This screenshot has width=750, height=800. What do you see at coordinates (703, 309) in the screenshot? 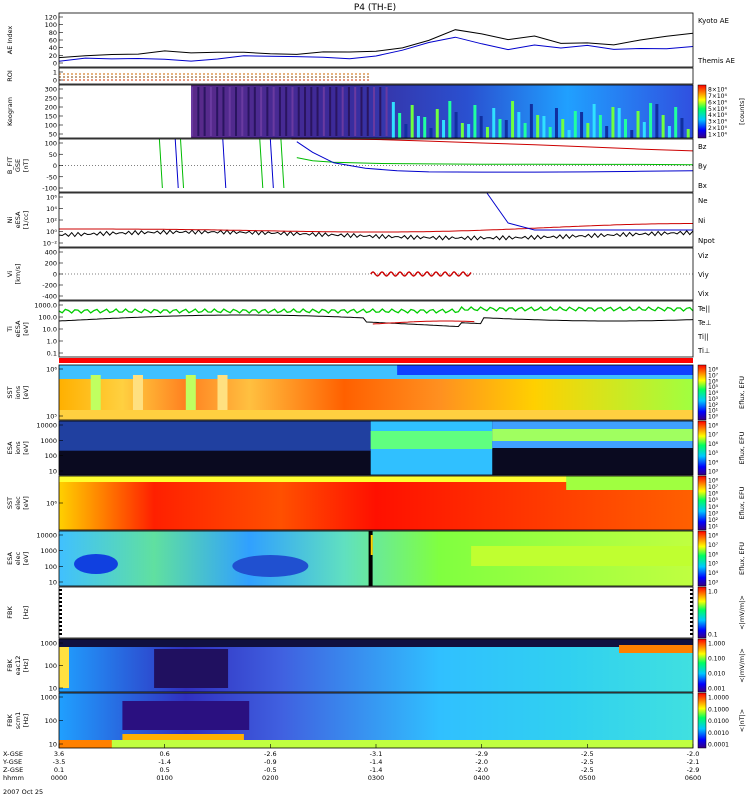
I see `legend-entry: Te||` at bounding box center [703, 309].